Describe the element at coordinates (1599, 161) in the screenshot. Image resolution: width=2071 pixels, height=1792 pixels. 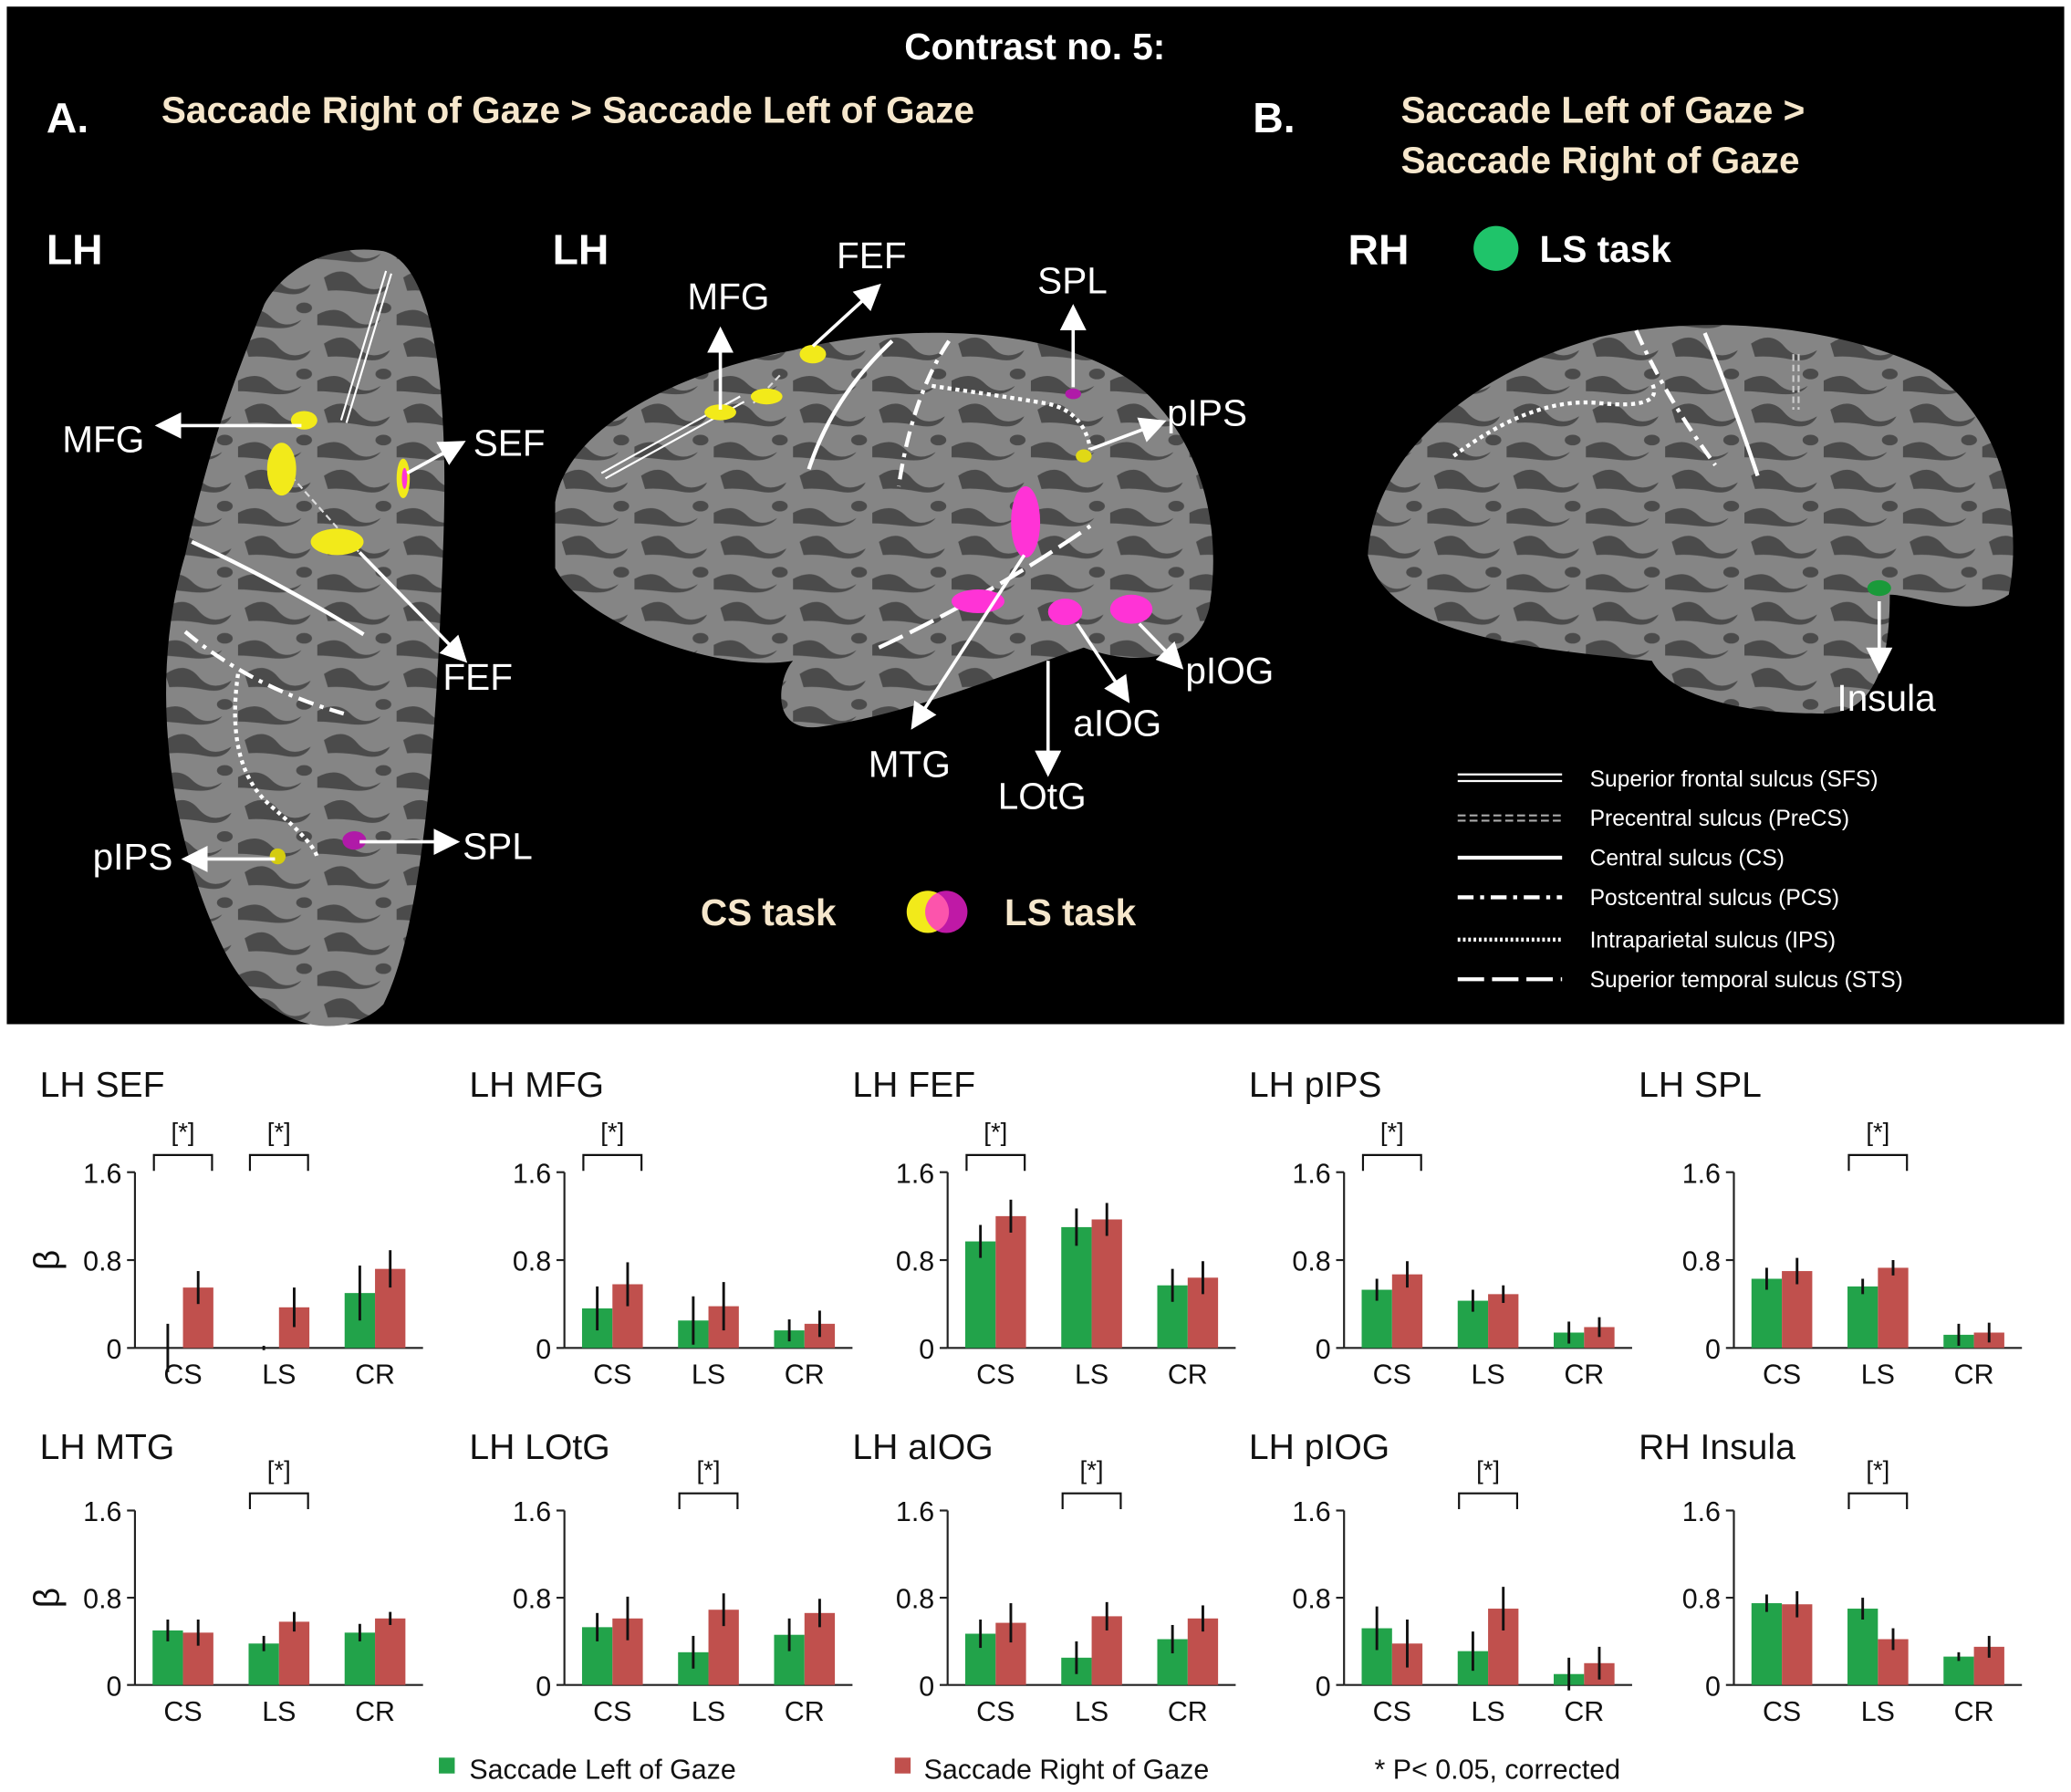
I see `panel-heading: Saccade Right of Gaze` at that location.